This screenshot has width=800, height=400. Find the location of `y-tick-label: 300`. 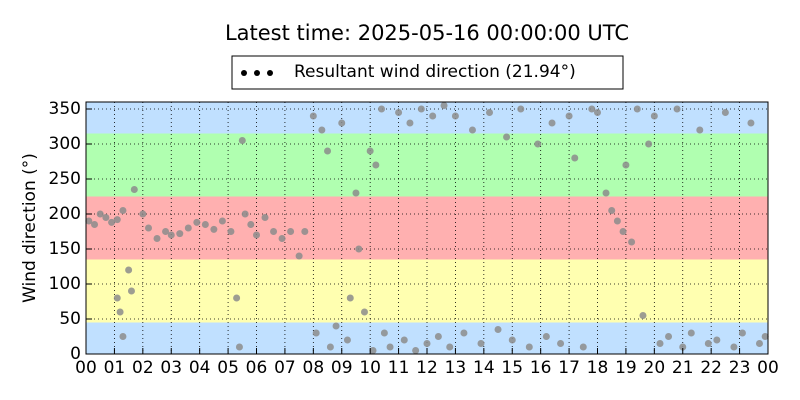

y-tick-label: 300 is located at coordinates (65, 144).